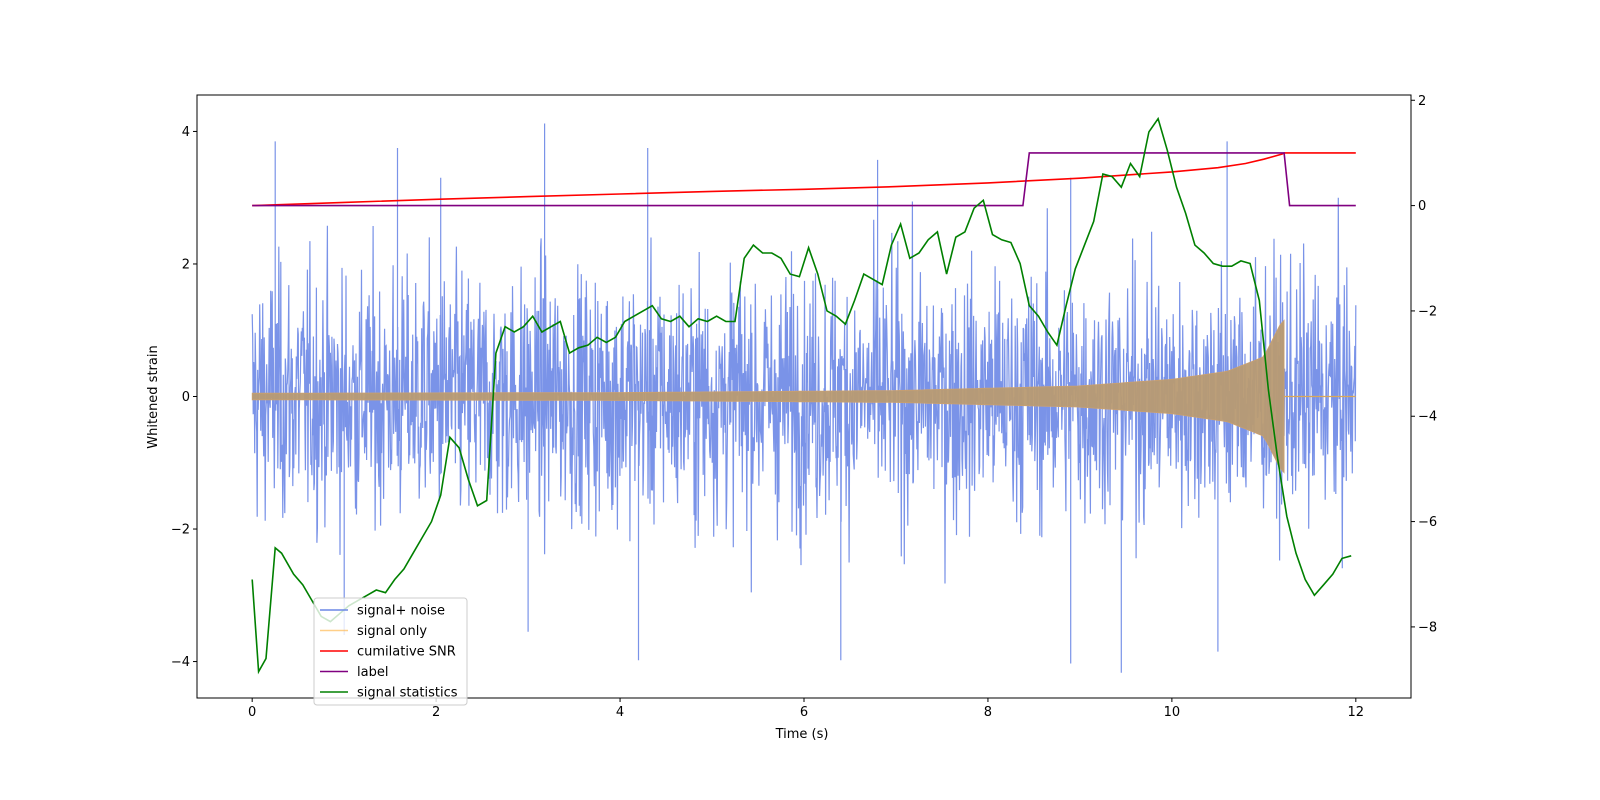 This screenshot has height=800, width=1600. Describe the element at coordinates (186, 132) in the screenshot. I see `y-tick-label: 4` at that location.